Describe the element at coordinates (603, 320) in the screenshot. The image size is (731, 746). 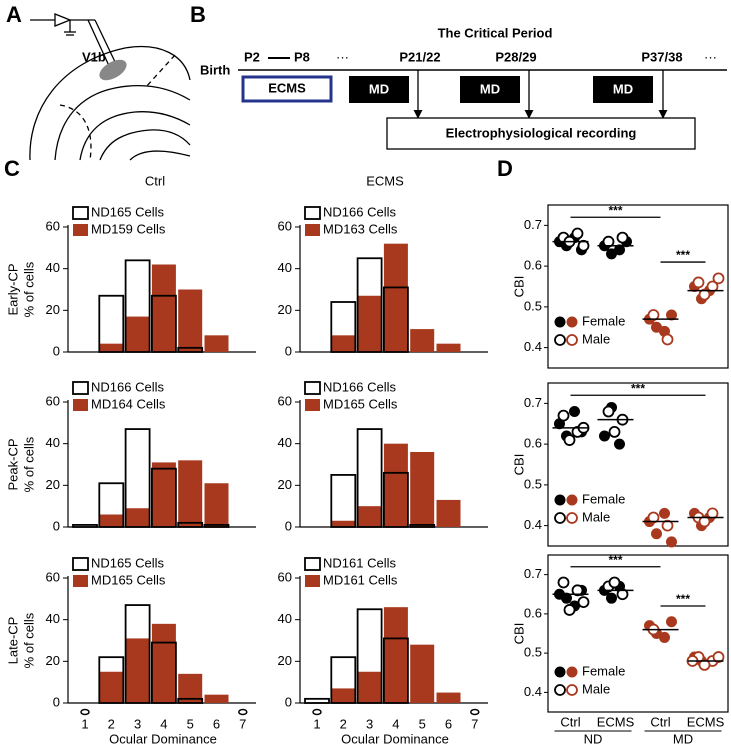
I see `legend-label: Female` at that location.